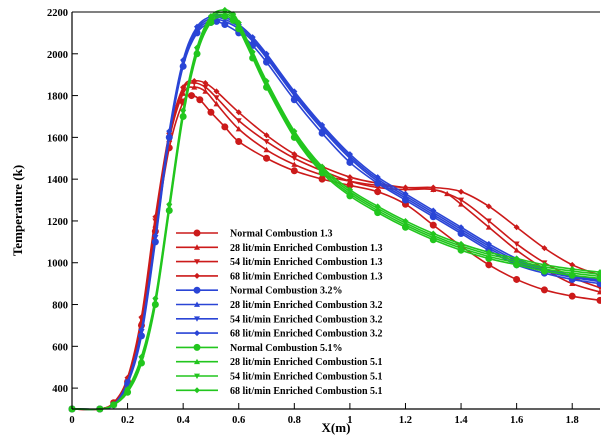 The height and width of the screenshot is (439, 601). What do you see at coordinates (336, 427) in the screenshot?
I see `x-axis-label: X(m)` at bounding box center [336, 427].